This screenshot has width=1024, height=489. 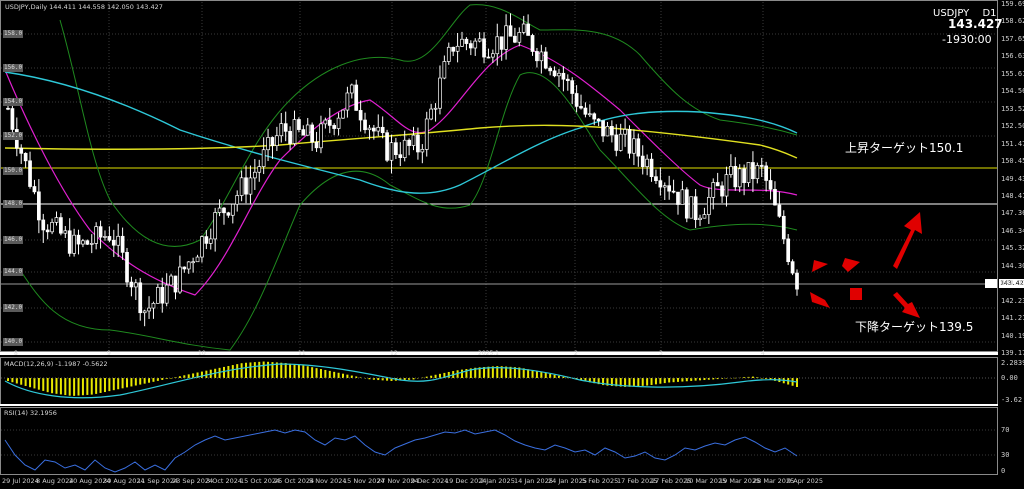 What do you see at coordinates (1012, 195) in the screenshot?
I see `price-axis-label: 148.410` at bounding box center [1012, 195].